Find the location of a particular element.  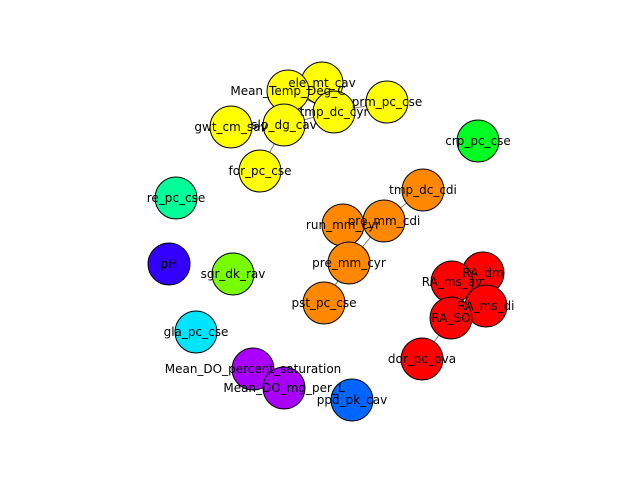

node-label-prm_pc_cse: prm_pc_cse is located at coordinates (387, 102).